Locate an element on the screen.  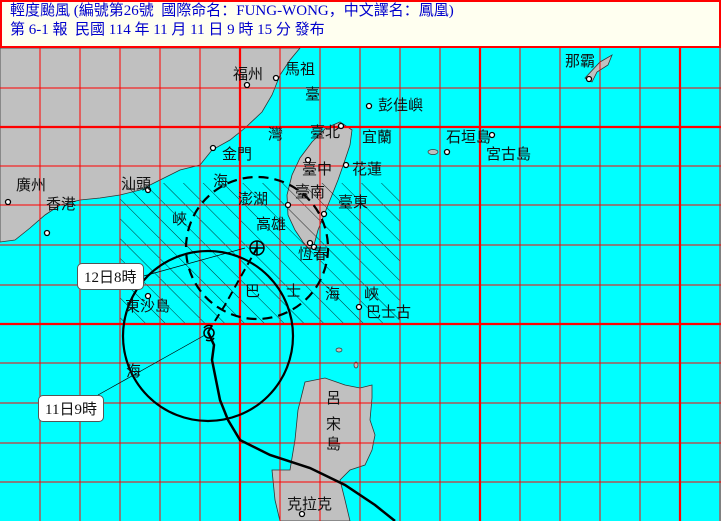
place-label: 宜蘭 is located at coordinates (377, 138).